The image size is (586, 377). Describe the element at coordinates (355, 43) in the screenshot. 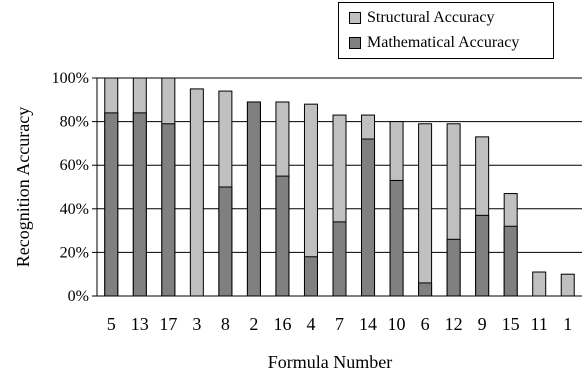

I see `legend-swatch-mathematical` at that location.